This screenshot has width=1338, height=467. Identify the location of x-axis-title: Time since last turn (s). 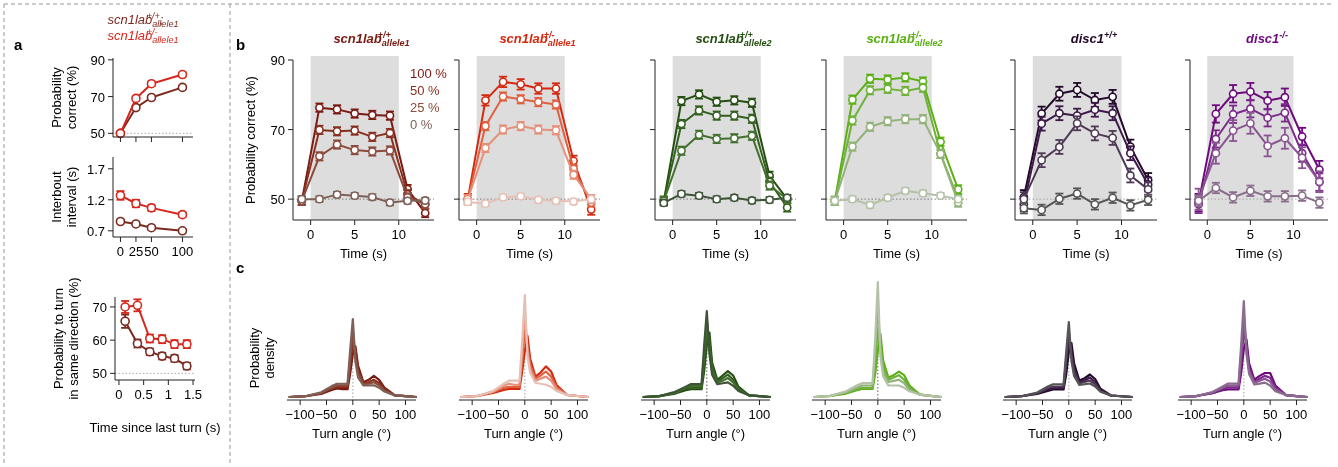
(155, 427).